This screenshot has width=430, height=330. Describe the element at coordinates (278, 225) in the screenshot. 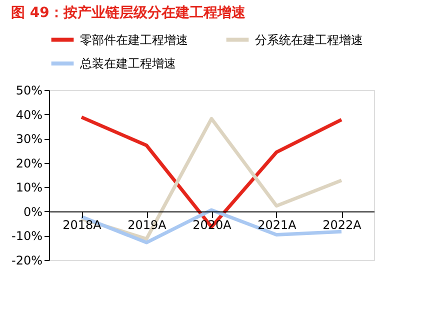

I see `x-tick-label: 2021A` at that location.